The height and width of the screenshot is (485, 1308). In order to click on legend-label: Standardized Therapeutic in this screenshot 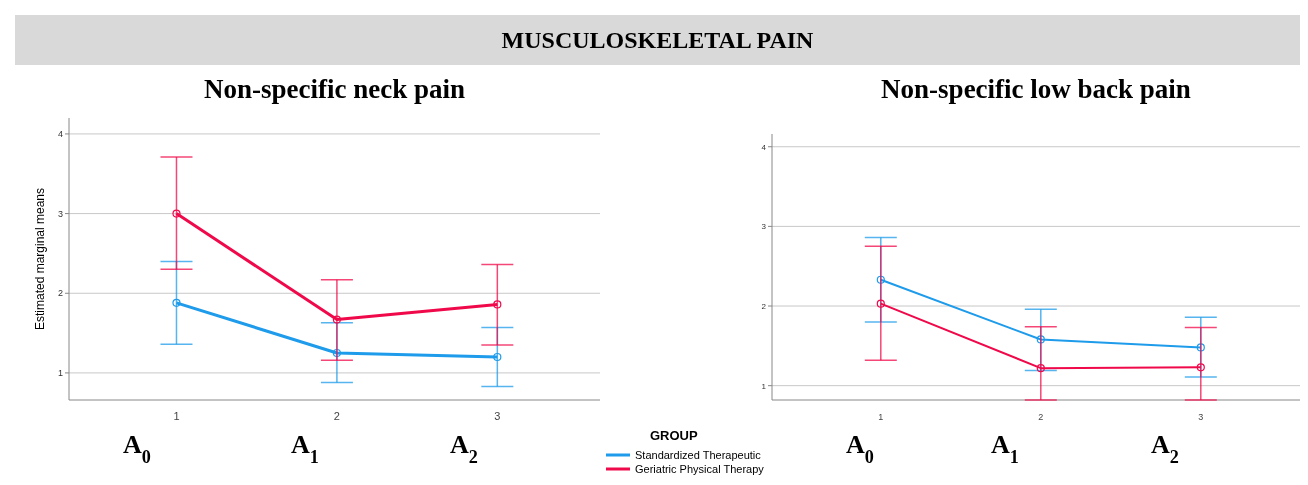, I will do `click(698, 455)`.